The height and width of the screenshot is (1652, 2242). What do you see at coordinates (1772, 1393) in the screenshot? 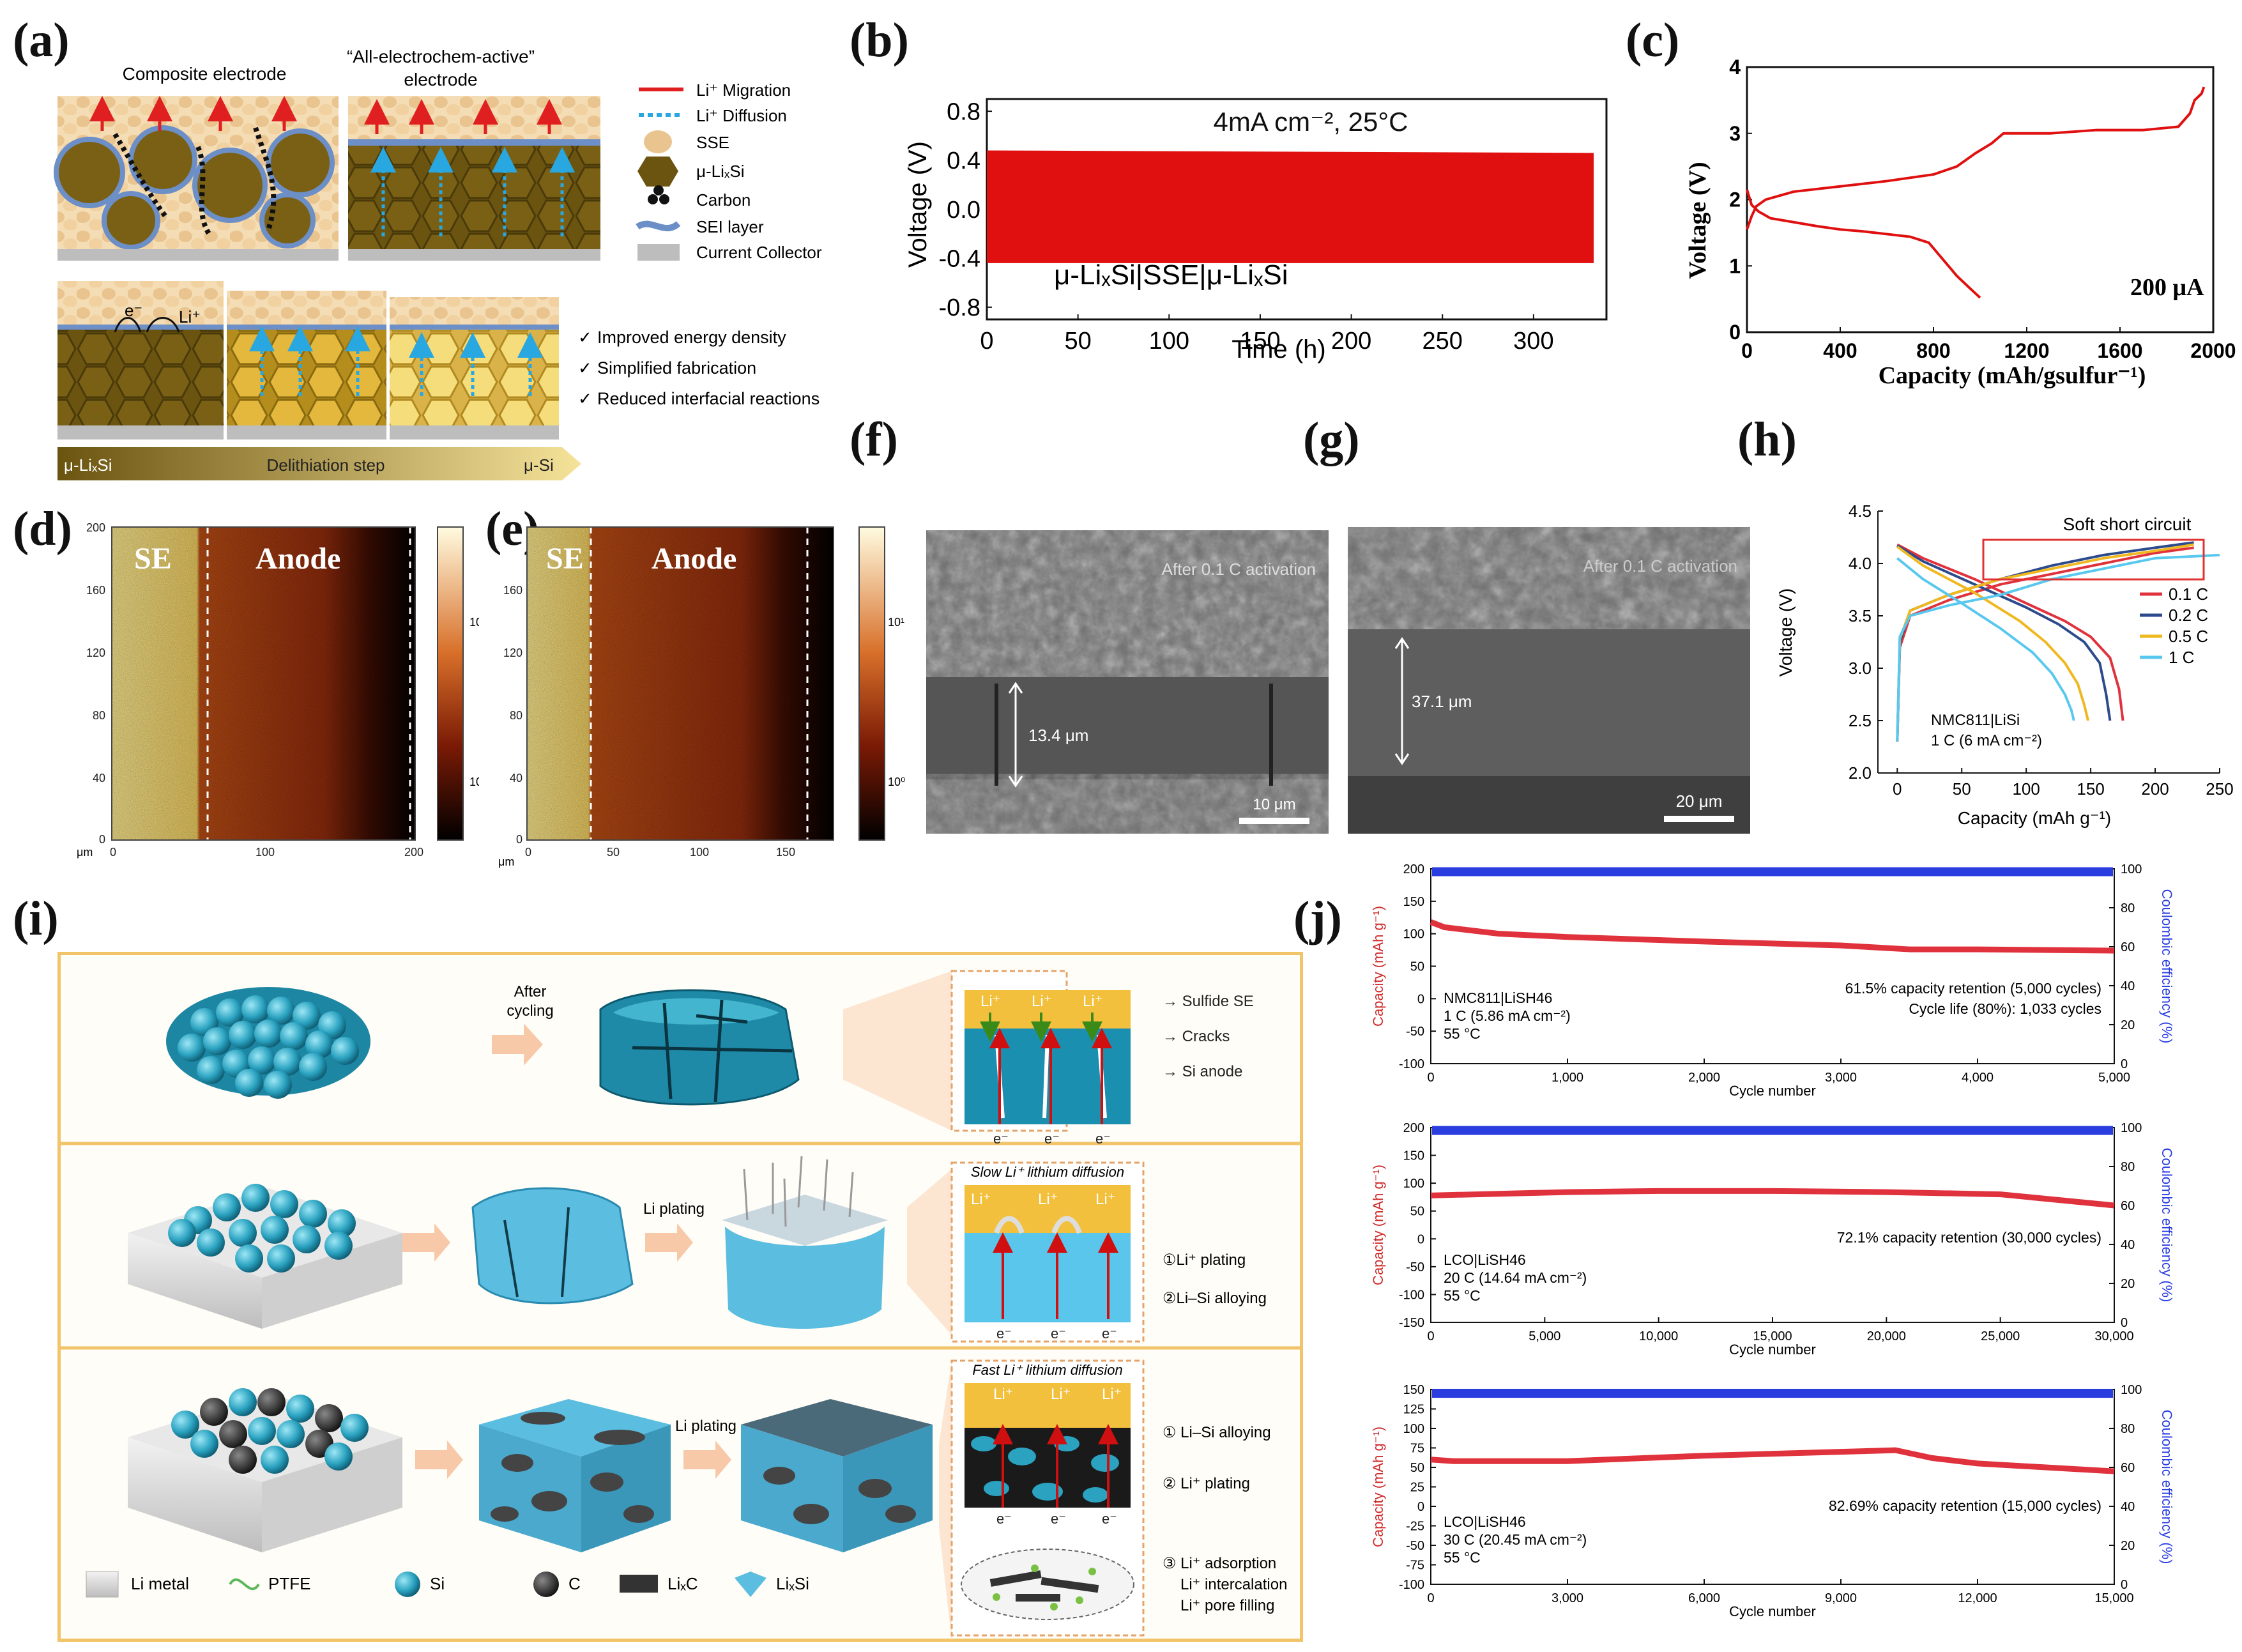
I see `j3-ce-band` at bounding box center [1772, 1393].